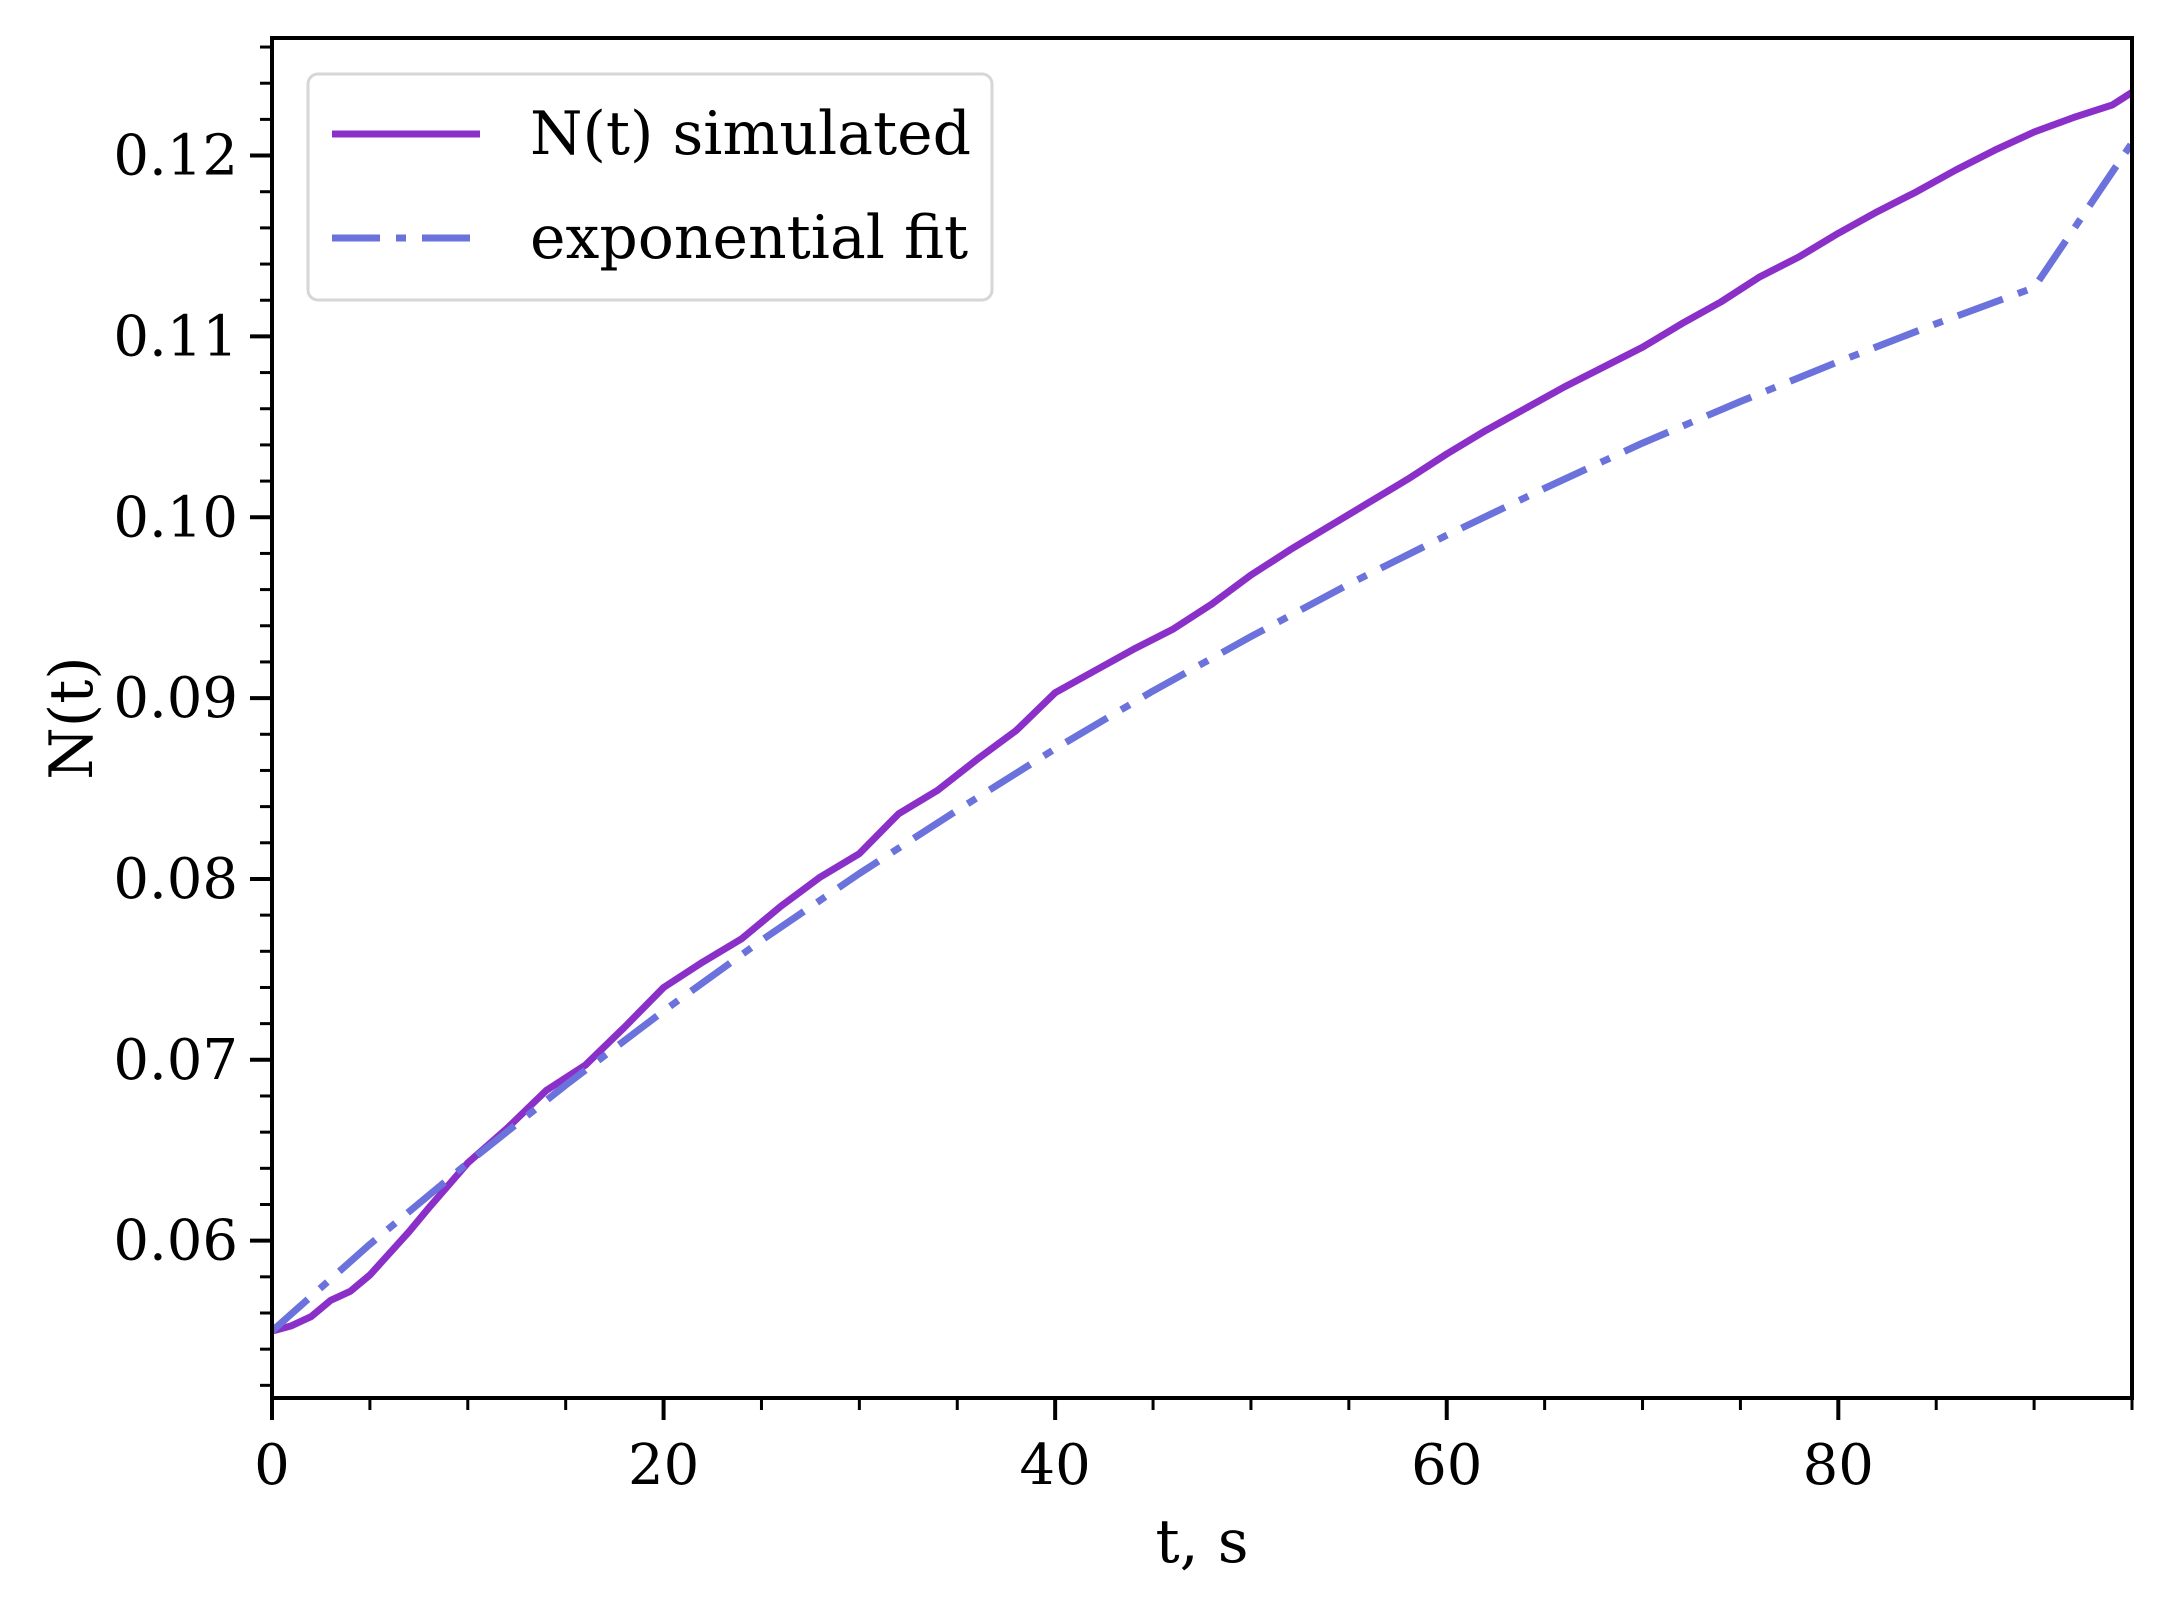  What do you see at coordinates (175, 517) in the screenshot?
I see `y-tick-label: 0.10` at bounding box center [175, 517].